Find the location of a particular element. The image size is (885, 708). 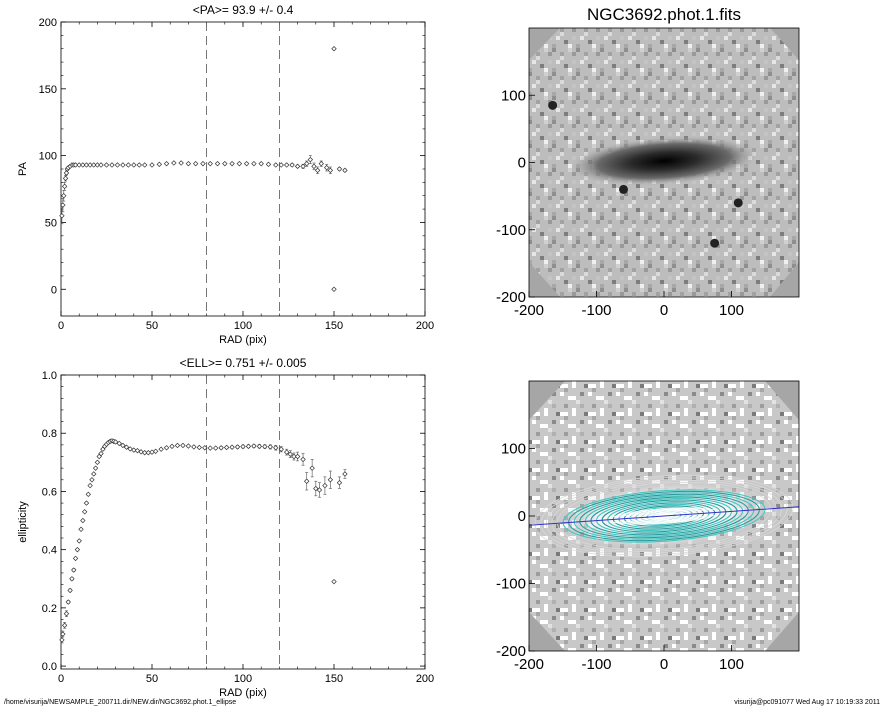

y-tick-label: 0.2 is located at coordinates (49, 609).